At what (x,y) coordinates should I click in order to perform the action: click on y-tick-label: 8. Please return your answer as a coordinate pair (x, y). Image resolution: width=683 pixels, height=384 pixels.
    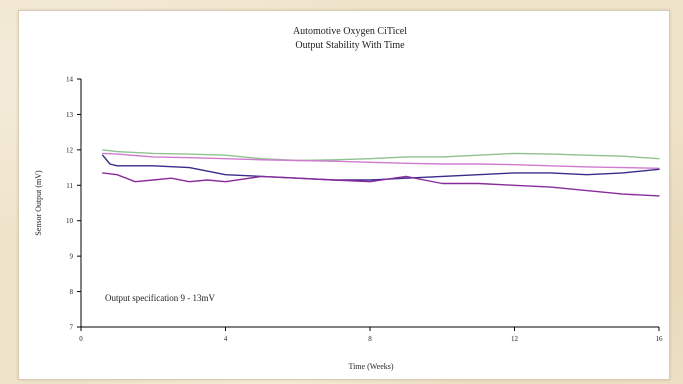
    Looking at the image, I should click on (72, 292).